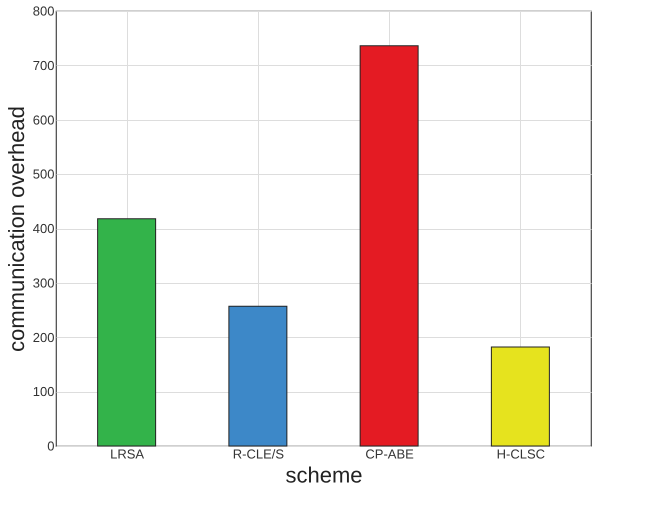  Describe the element at coordinates (43, 65) in the screenshot. I see `y-tick-label: 700` at that location.